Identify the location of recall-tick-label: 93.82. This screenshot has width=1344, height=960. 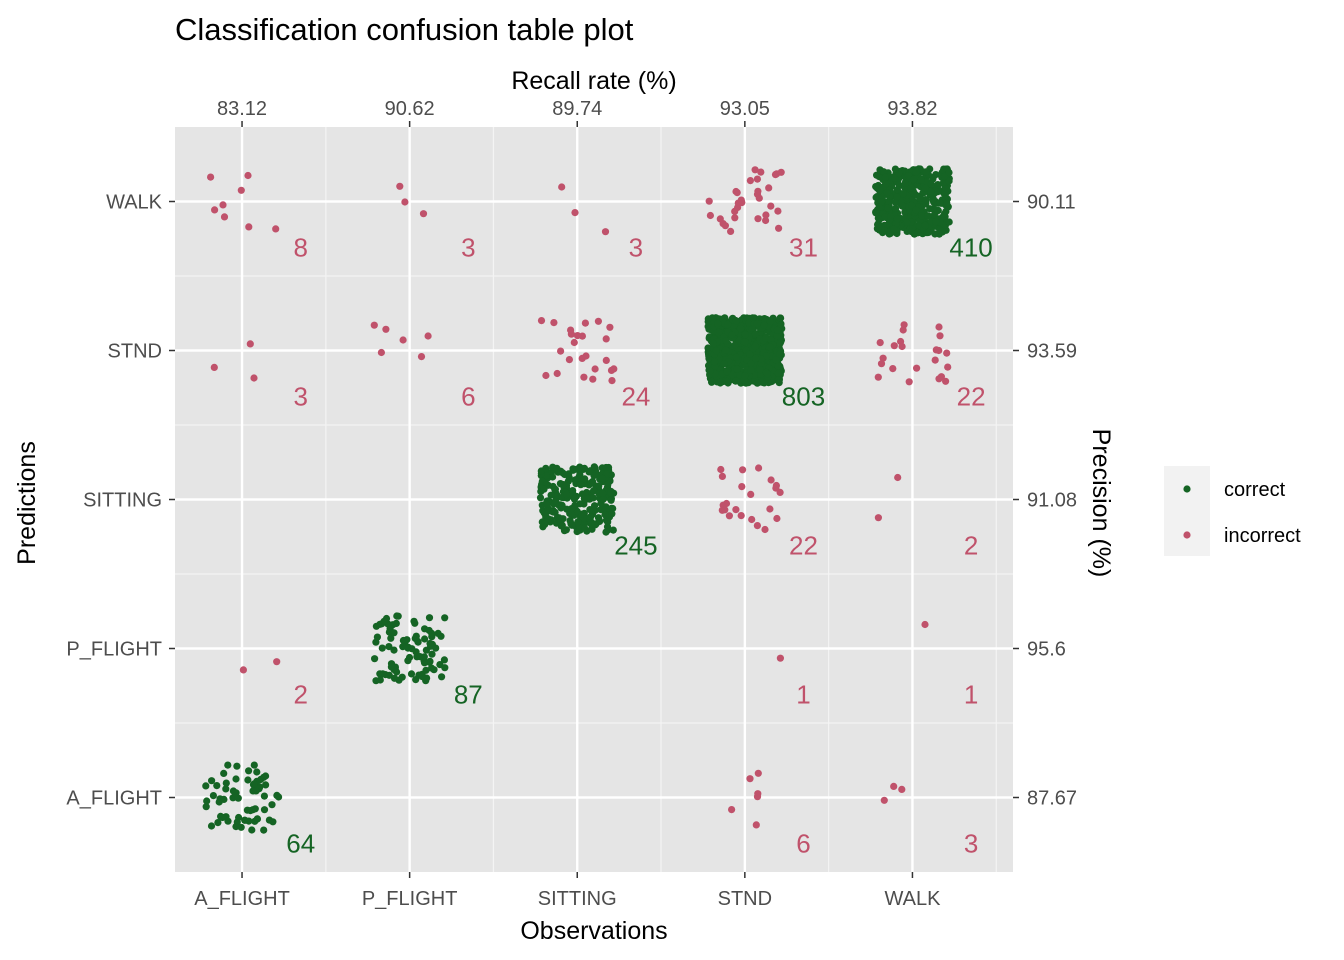
(912, 109).